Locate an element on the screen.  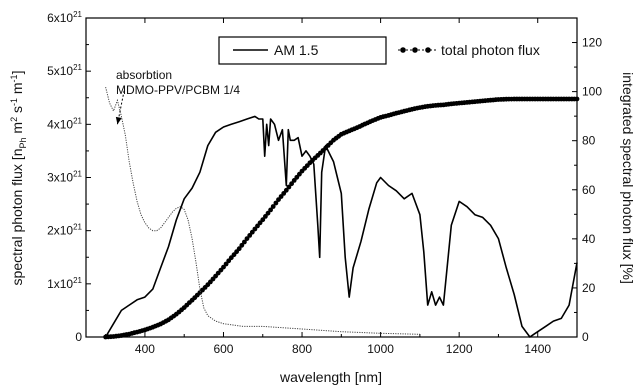
x-tick-label-3: 1000 is located at coordinates (380, 349).